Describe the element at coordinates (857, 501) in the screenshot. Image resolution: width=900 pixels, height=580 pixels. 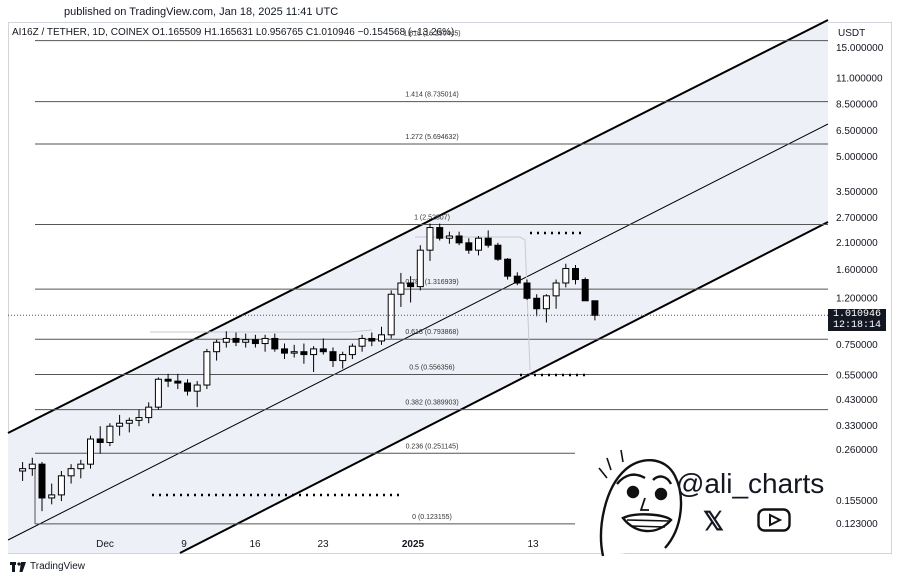
I see `y-axis-tick-label: 0.155000` at that location.